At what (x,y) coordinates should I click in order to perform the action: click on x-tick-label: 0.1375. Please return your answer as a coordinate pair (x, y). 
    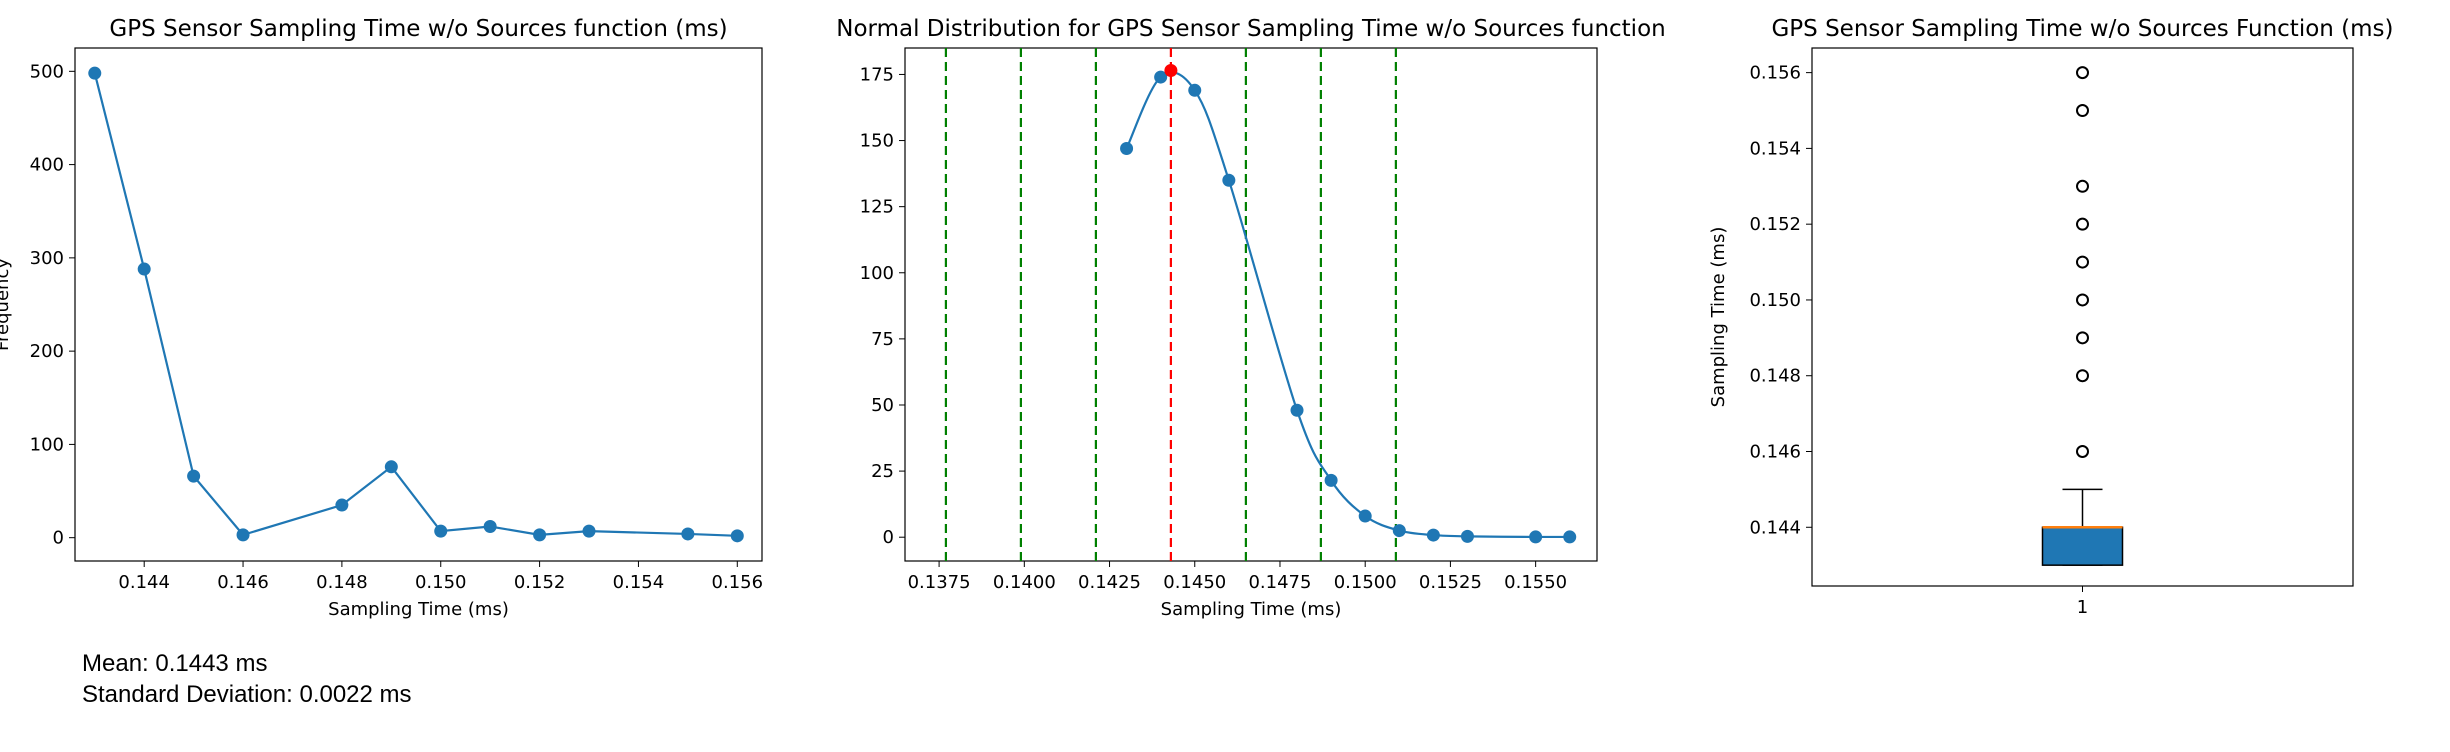
    Looking at the image, I should click on (939, 582).